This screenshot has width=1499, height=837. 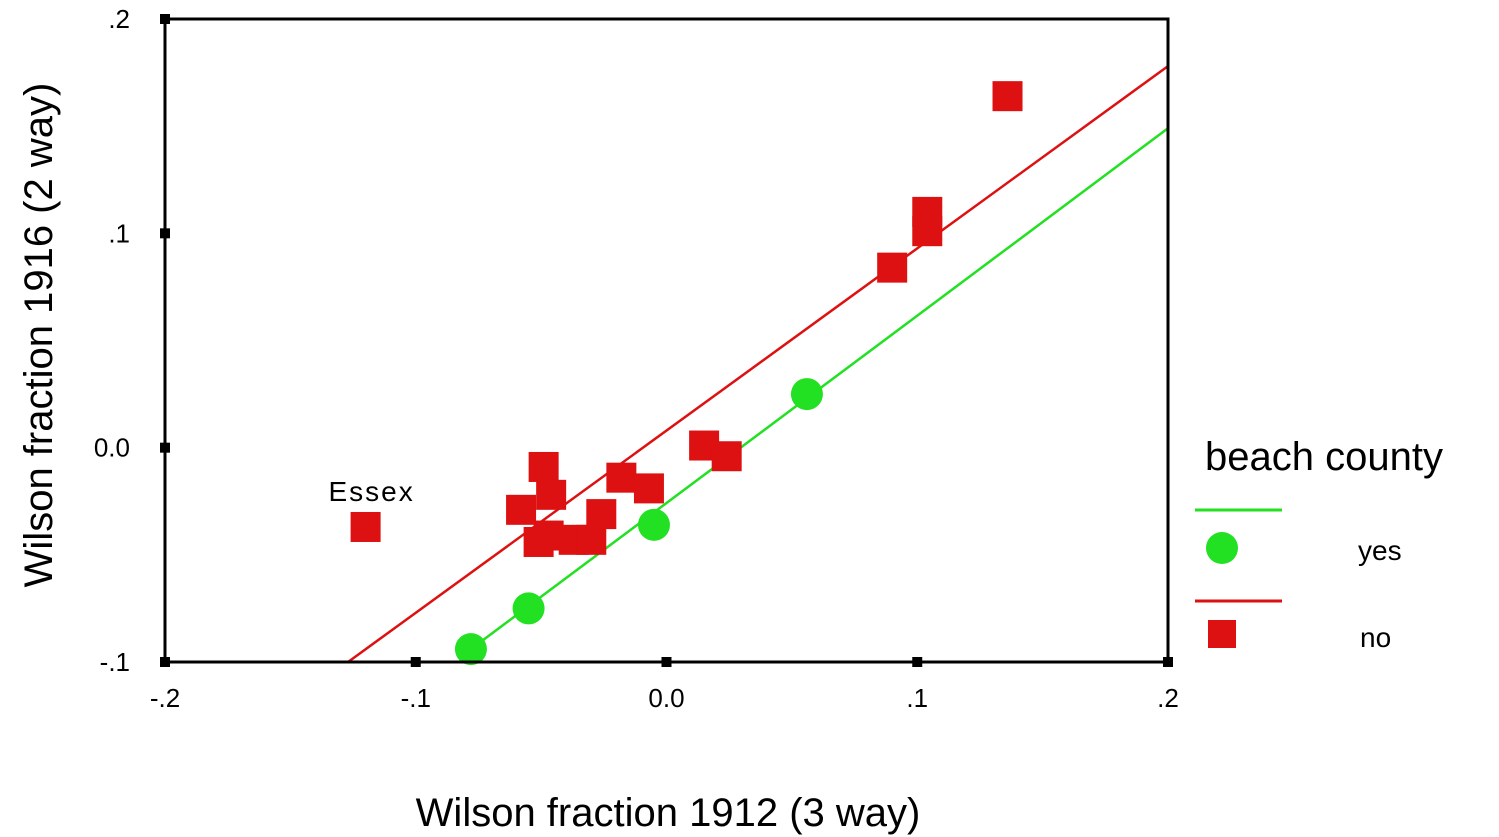 What do you see at coordinates (119, 19) in the screenshot?
I see `y-tick-label: .2` at bounding box center [119, 19].